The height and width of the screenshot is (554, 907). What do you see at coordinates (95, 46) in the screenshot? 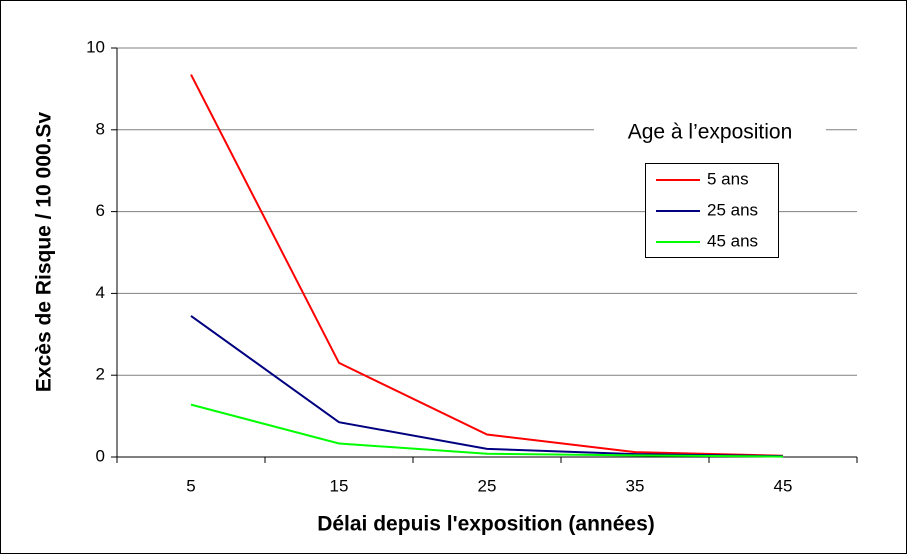
I see `y-tick-label: 10` at bounding box center [95, 46].